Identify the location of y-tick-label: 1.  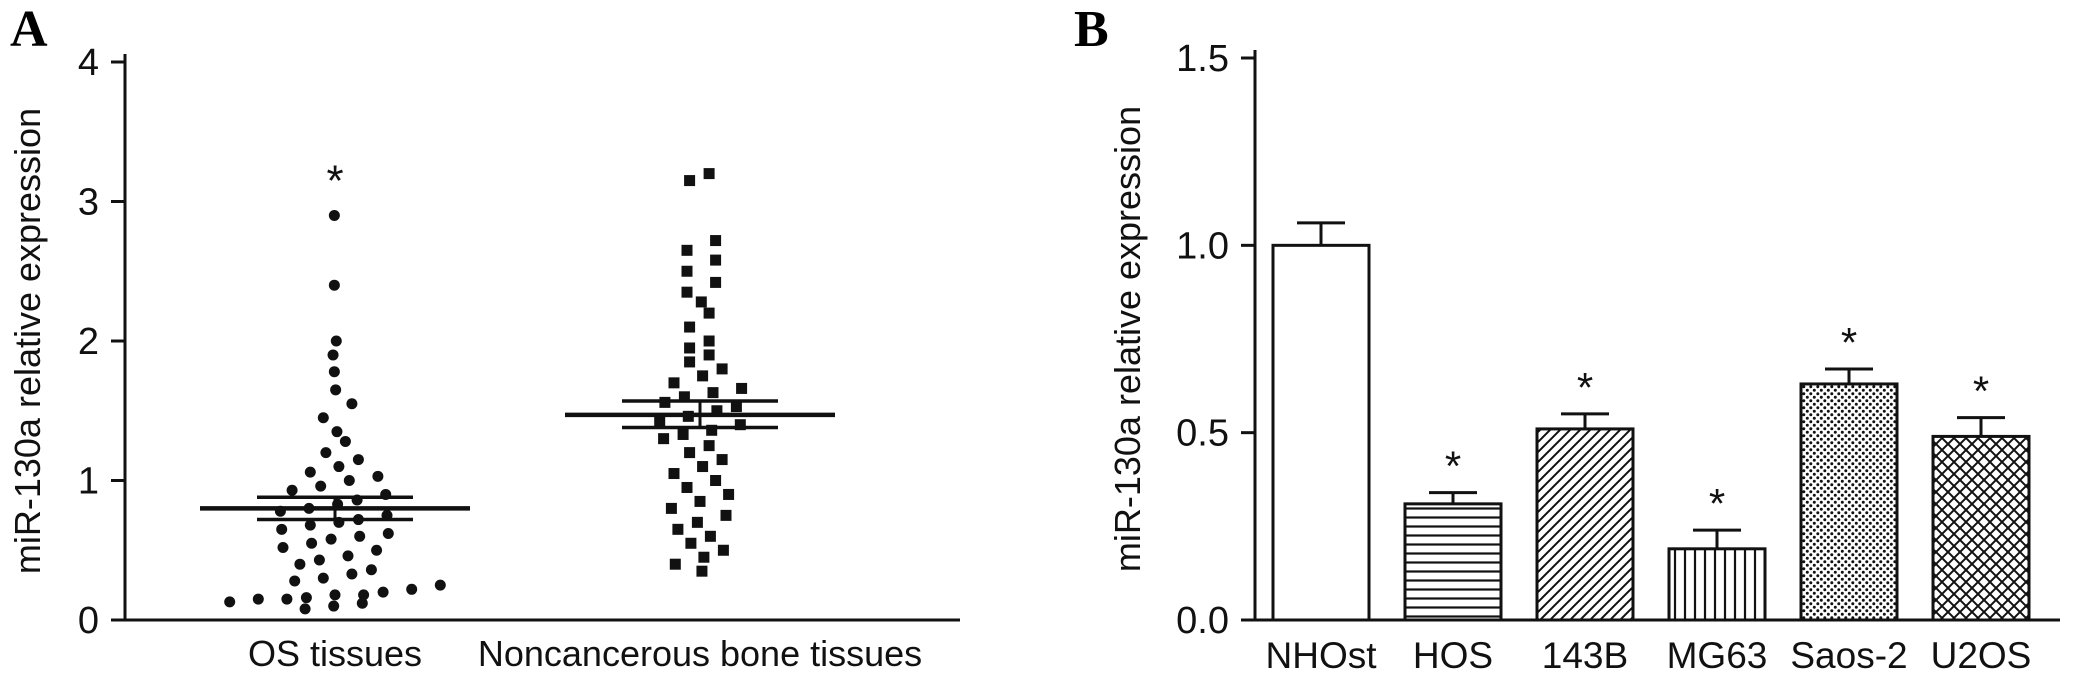
(88, 482).